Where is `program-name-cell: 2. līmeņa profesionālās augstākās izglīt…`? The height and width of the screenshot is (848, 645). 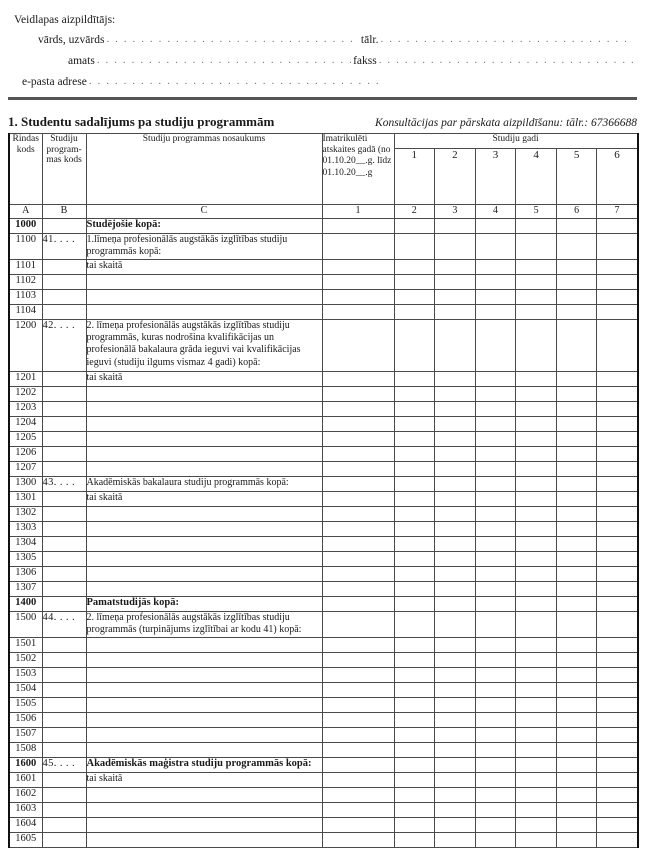 program-name-cell: 2. līmeņa profesionālās augstākās izglīt… is located at coordinates (204, 624).